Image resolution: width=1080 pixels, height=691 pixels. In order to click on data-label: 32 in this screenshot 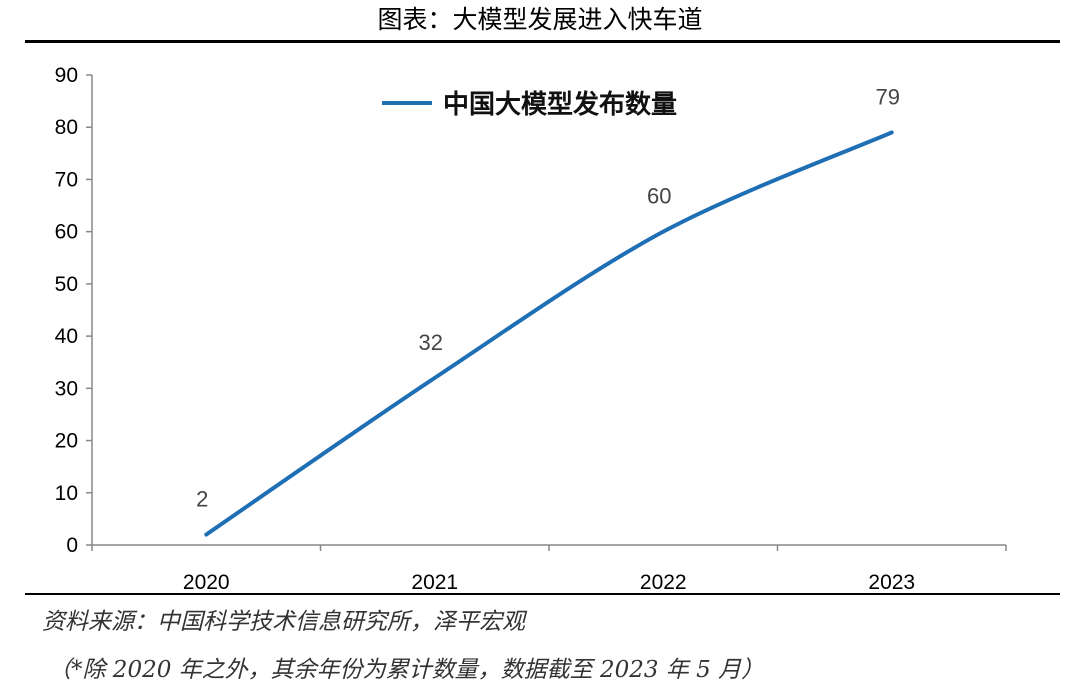, I will do `click(431, 342)`.